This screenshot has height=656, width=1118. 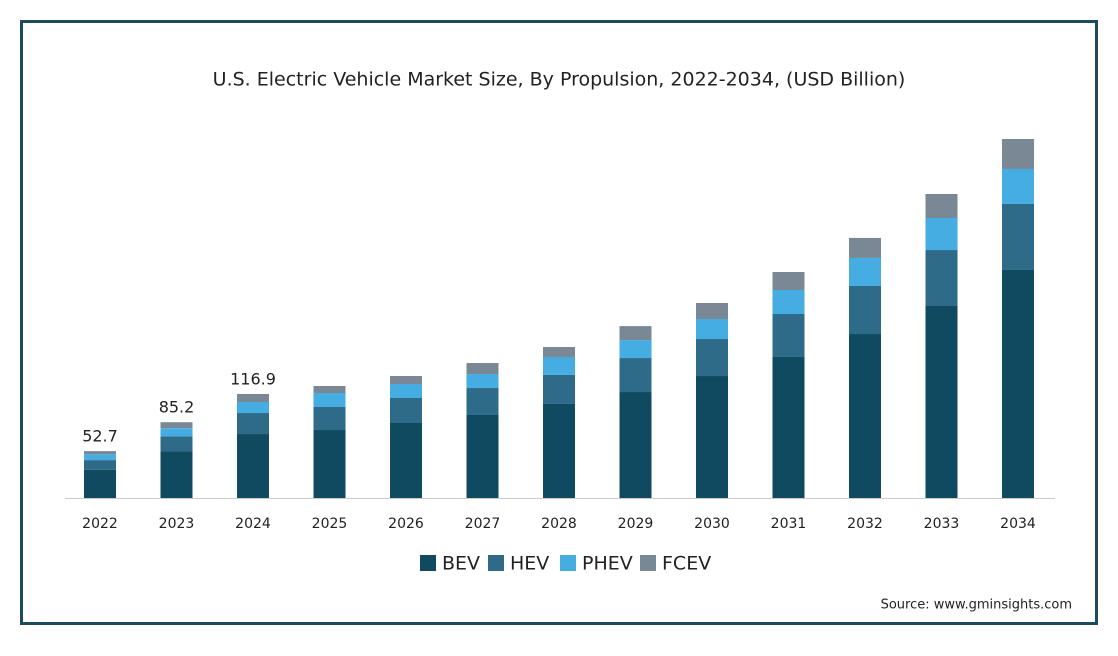 What do you see at coordinates (406, 524) in the screenshot?
I see `x-tick-label: 2026` at bounding box center [406, 524].